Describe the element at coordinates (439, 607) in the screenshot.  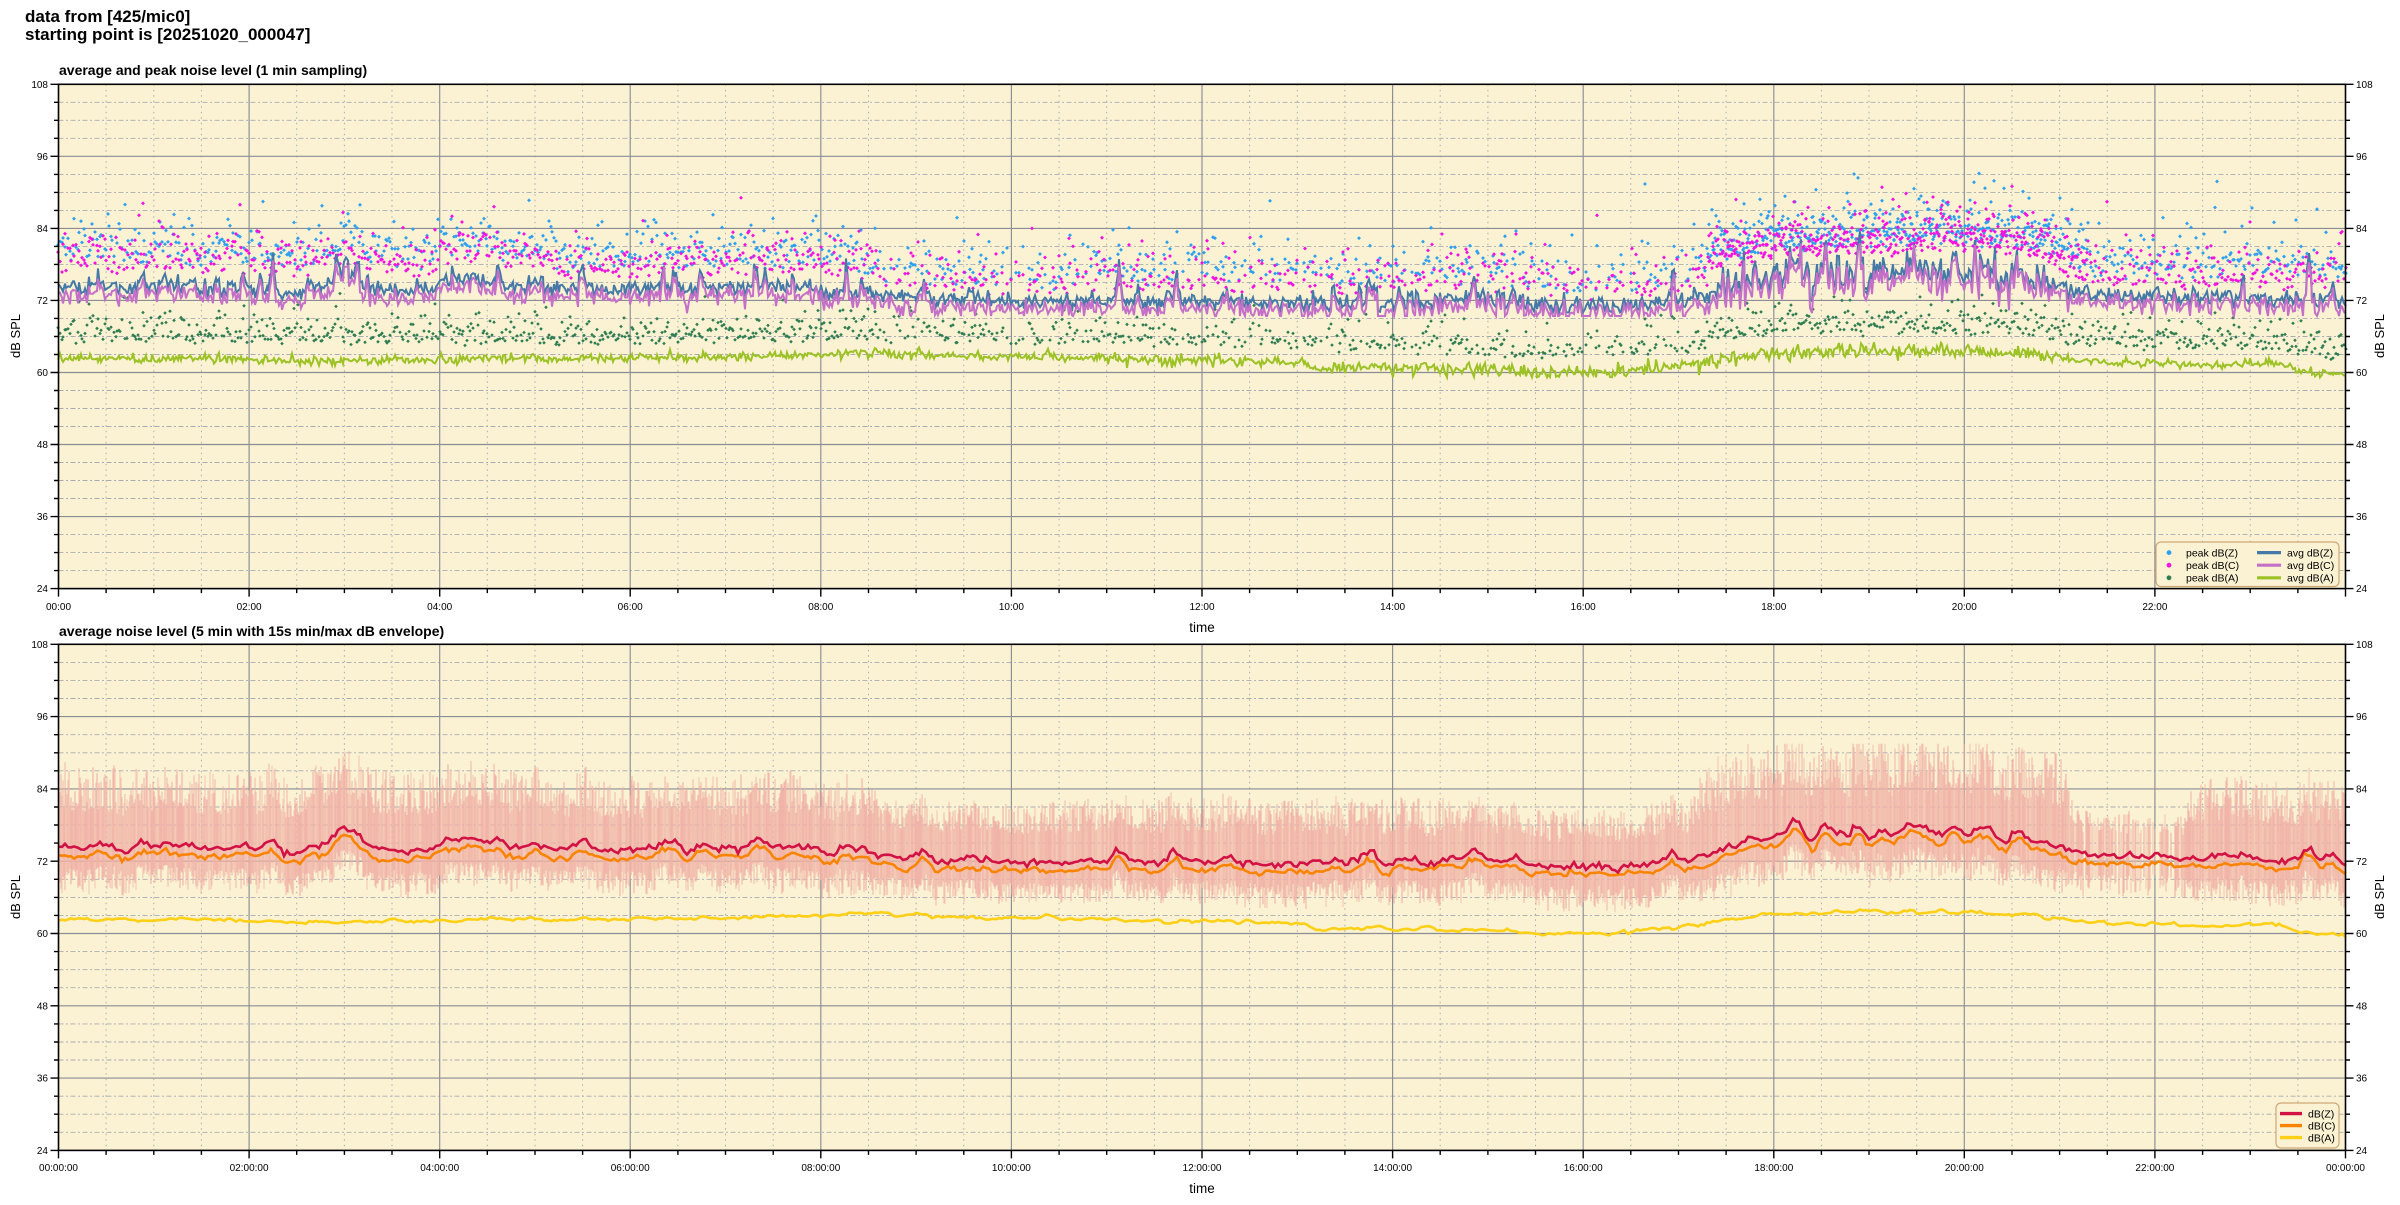
I see `svg-text: 04:00` at that location.